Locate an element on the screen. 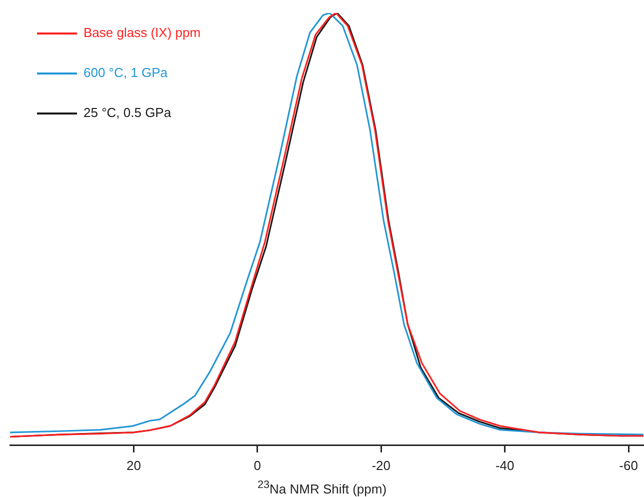  x-tick-label: -40 is located at coordinates (504, 465).